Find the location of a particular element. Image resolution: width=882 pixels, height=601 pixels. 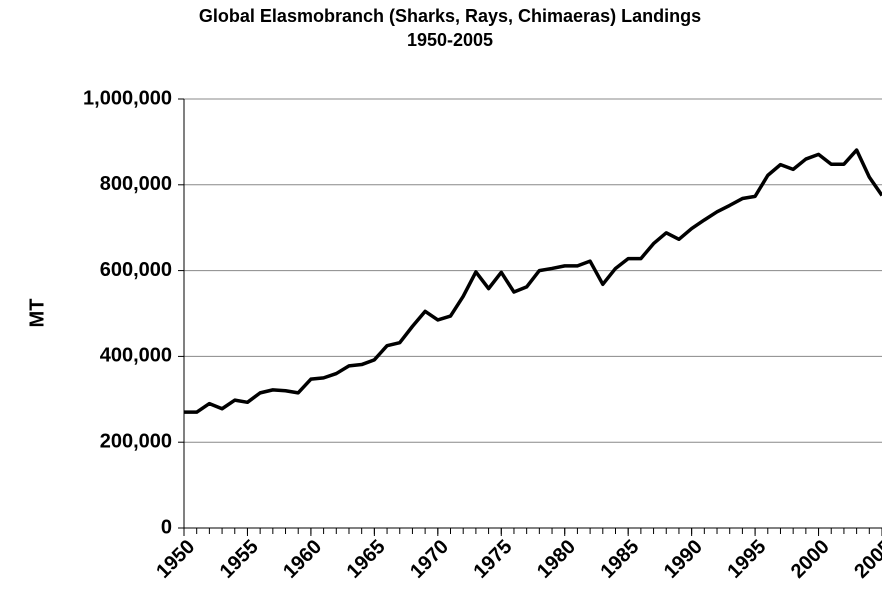

y-tick-label: 600,000 is located at coordinates (136, 270).